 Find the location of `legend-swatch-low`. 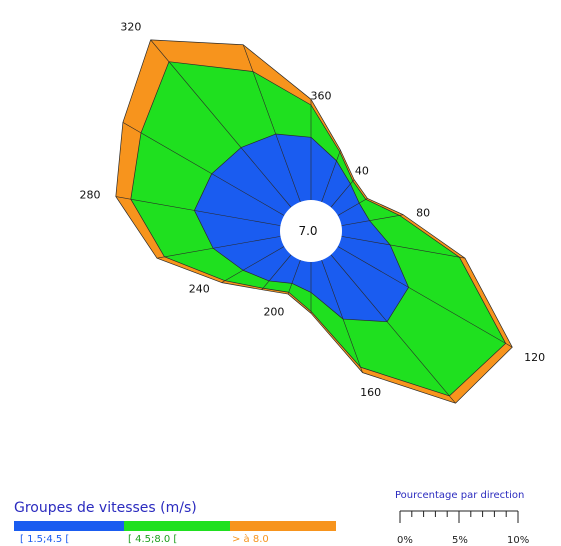

legend-swatch-low is located at coordinates (69, 526).